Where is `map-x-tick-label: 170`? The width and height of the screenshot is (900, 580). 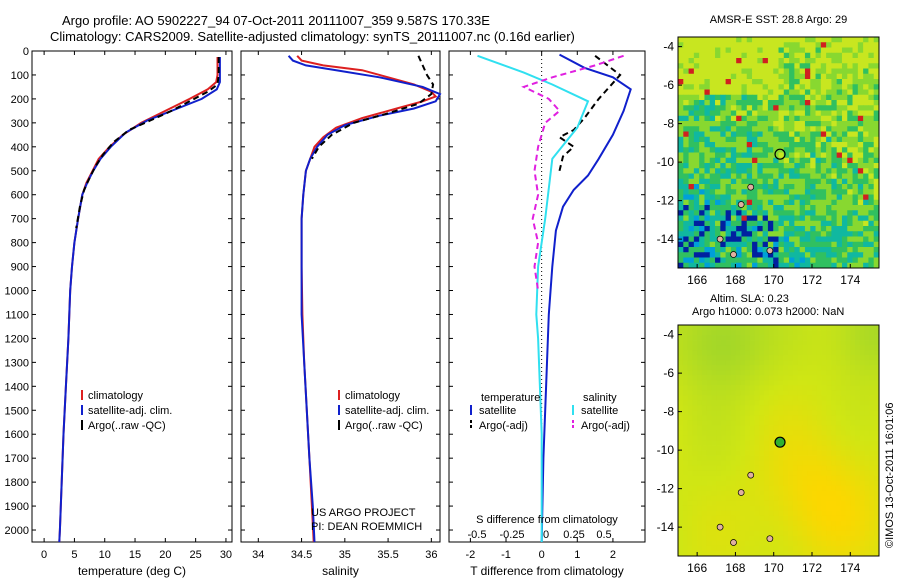 map-x-tick-label: 170 is located at coordinates (774, 280).